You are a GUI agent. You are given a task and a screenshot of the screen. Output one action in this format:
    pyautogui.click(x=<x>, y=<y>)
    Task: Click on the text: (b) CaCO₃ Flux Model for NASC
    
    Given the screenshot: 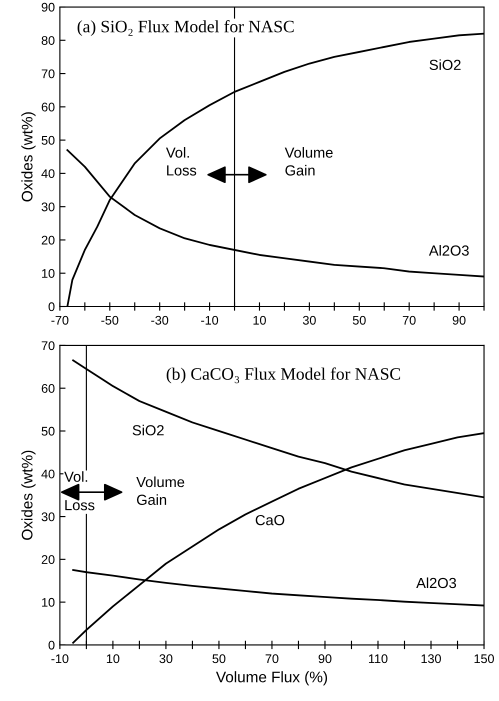 What is the action you would take?
    pyautogui.click(x=283, y=375)
    